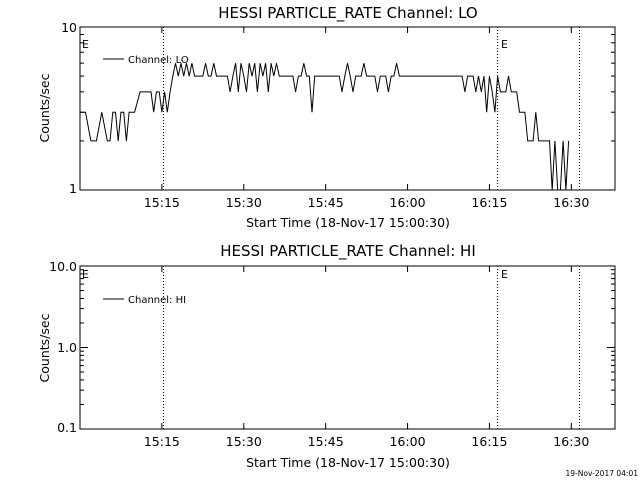 Image resolution: width=640 pixels, height=480 pixels. Describe the element at coordinates (348, 222) in the screenshot. I see `x-axis-label-lo: Start Time (18-Nov-17 15:00:30)` at that location.